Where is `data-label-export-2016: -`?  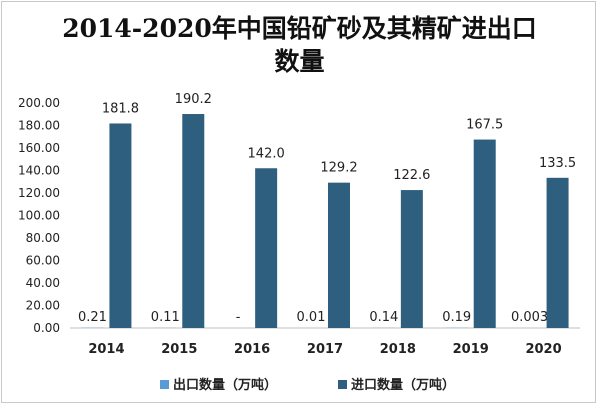 data-label-export-2016: - is located at coordinates (238, 317).